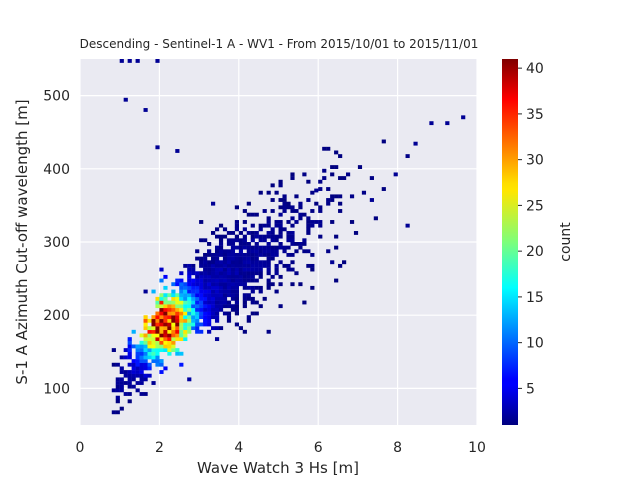 Image resolution: width=640 pixels, height=480 pixels. What do you see at coordinates (56, 389) in the screenshot?
I see `y-tick-label: 100` at bounding box center [56, 389].